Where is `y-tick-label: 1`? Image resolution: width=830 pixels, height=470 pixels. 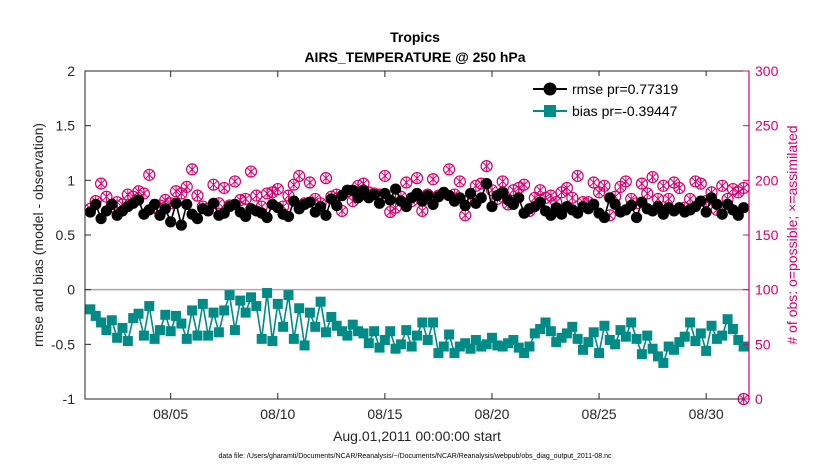 y-tick-label: 1 is located at coordinates (71, 180).